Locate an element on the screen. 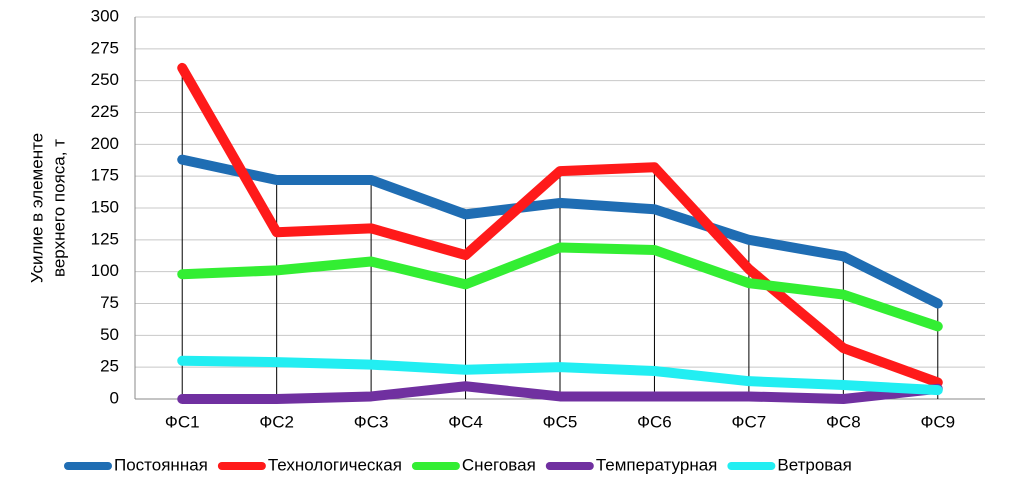  y-axis-label: Усилие в элементе is located at coordinates (36, 208).